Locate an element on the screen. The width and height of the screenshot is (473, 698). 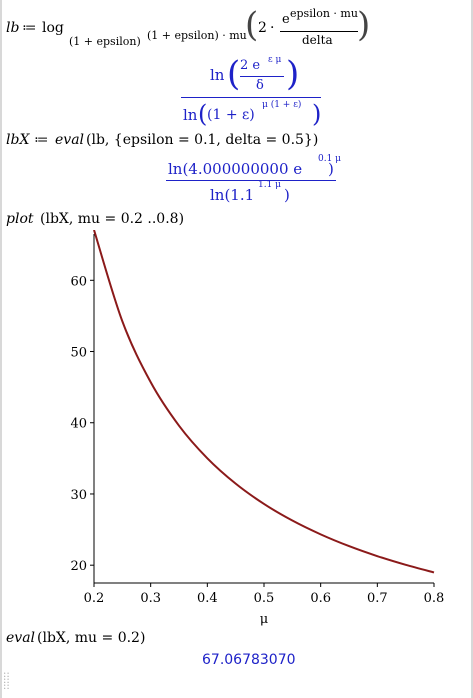
log-function: log is located at coordinates (53, 28).